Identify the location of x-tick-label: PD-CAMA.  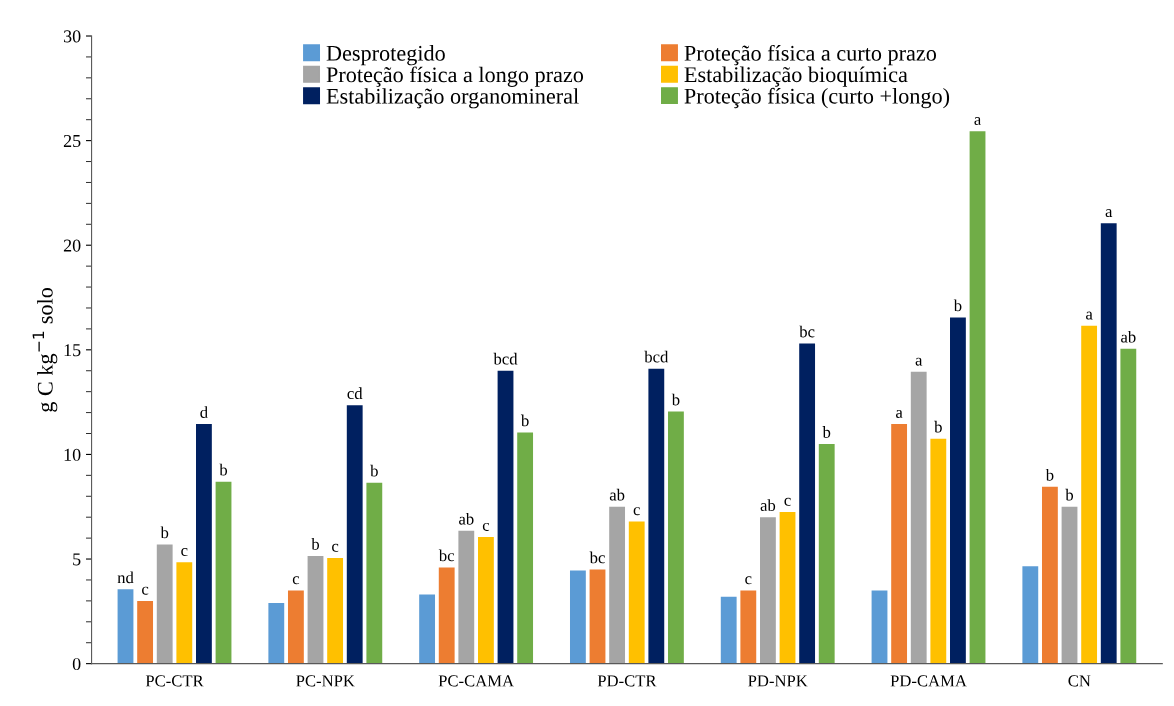
(928, 681).